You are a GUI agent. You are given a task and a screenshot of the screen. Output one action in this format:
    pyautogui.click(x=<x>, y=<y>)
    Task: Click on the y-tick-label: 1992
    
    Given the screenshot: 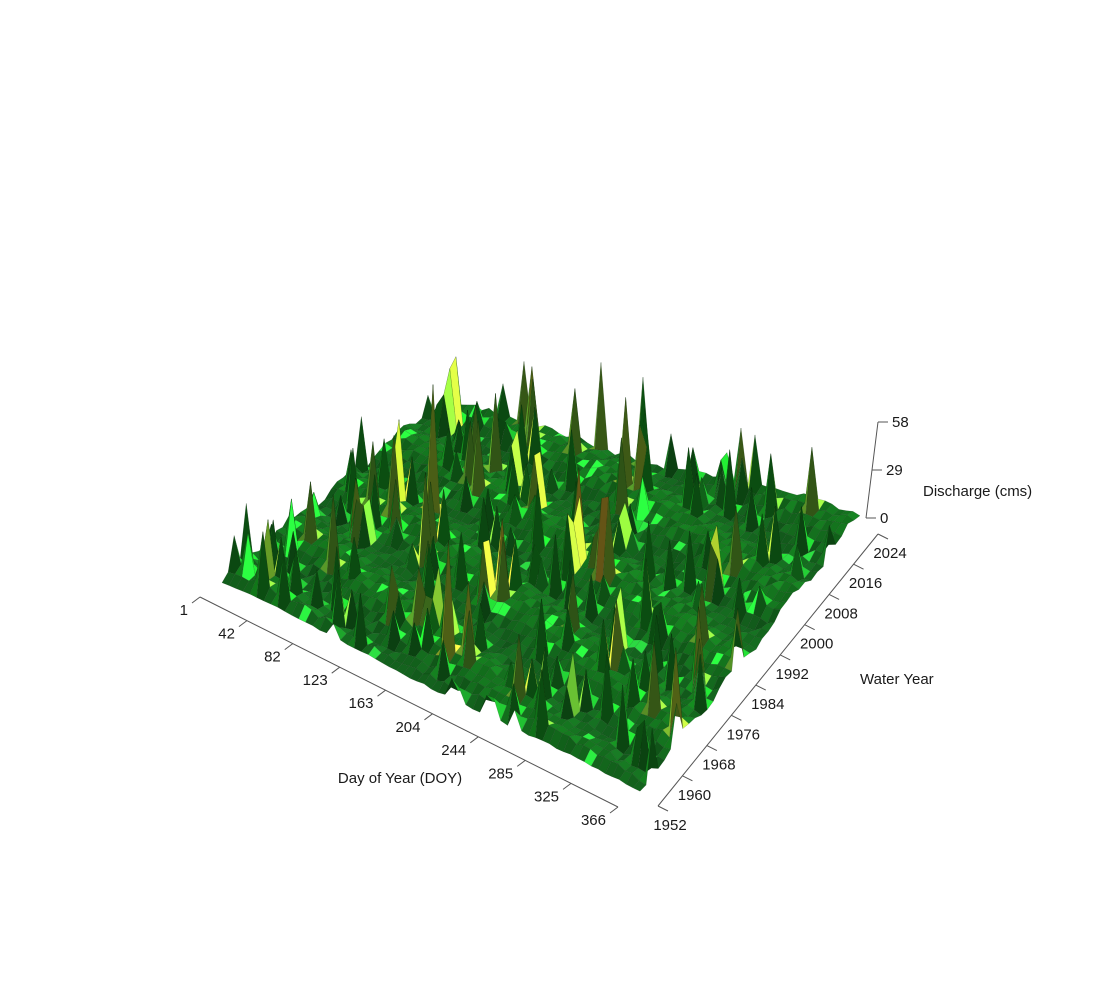 What is the action you would take?
    pyautogui.click(x=792, y=674)
    